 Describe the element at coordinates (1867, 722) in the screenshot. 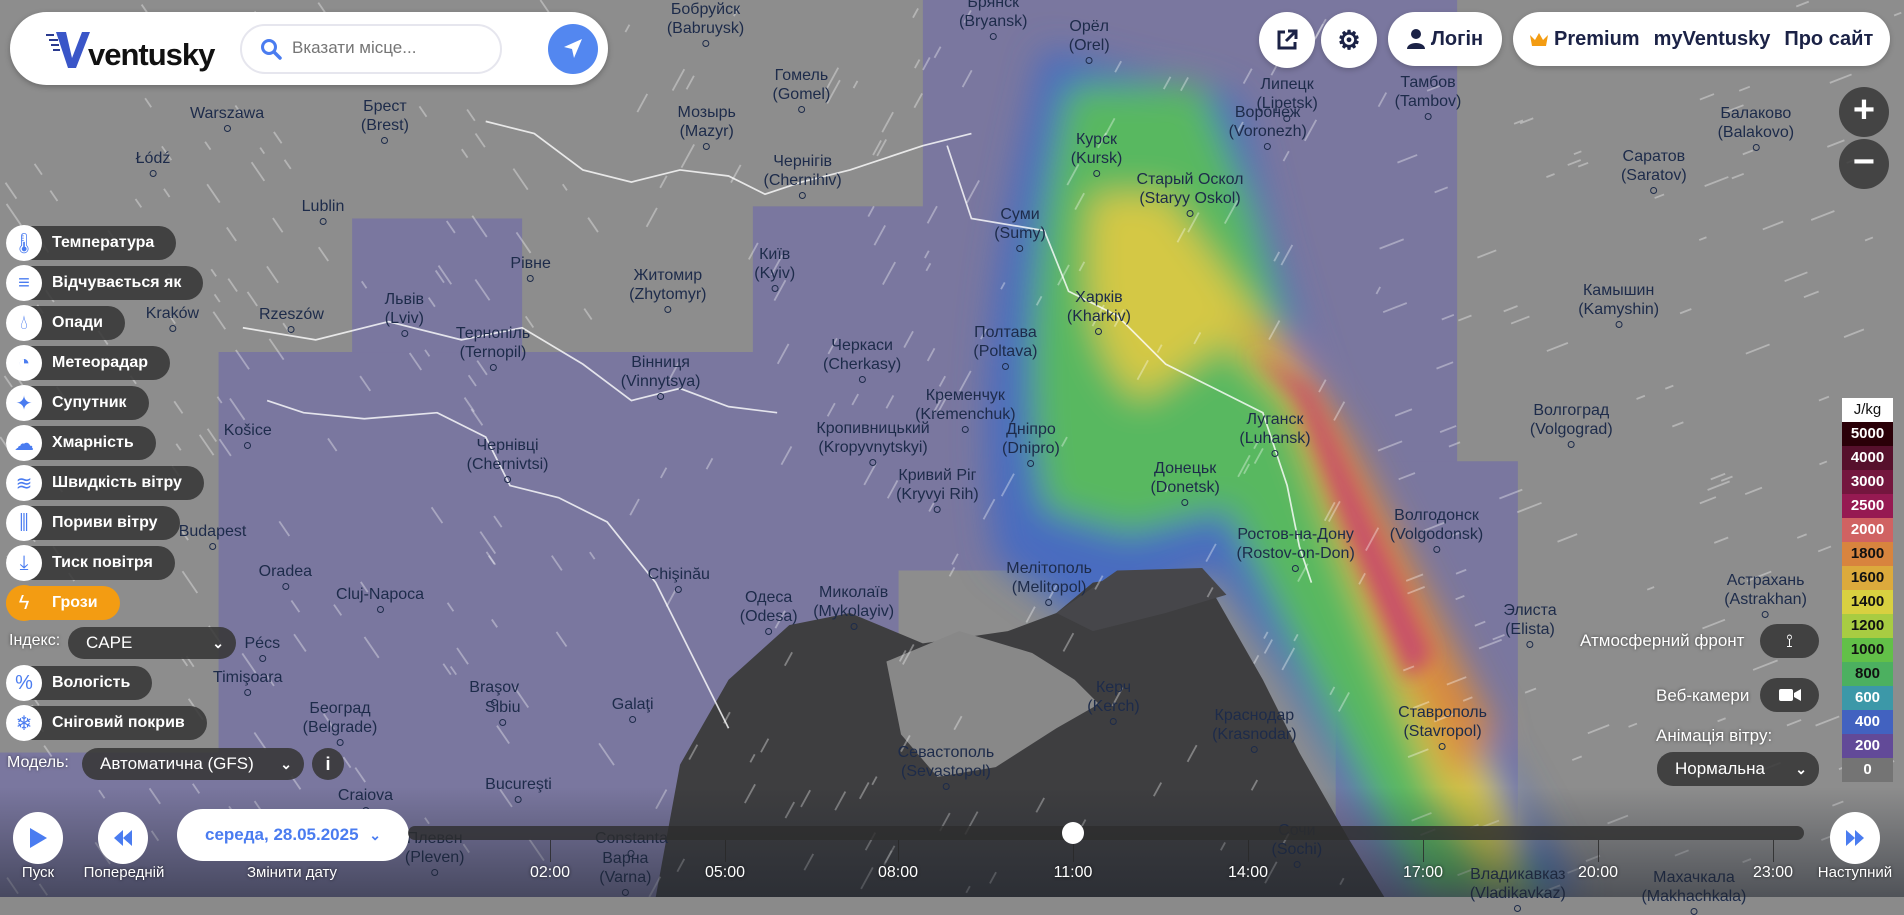

I see `legend-row: 400` at that location.